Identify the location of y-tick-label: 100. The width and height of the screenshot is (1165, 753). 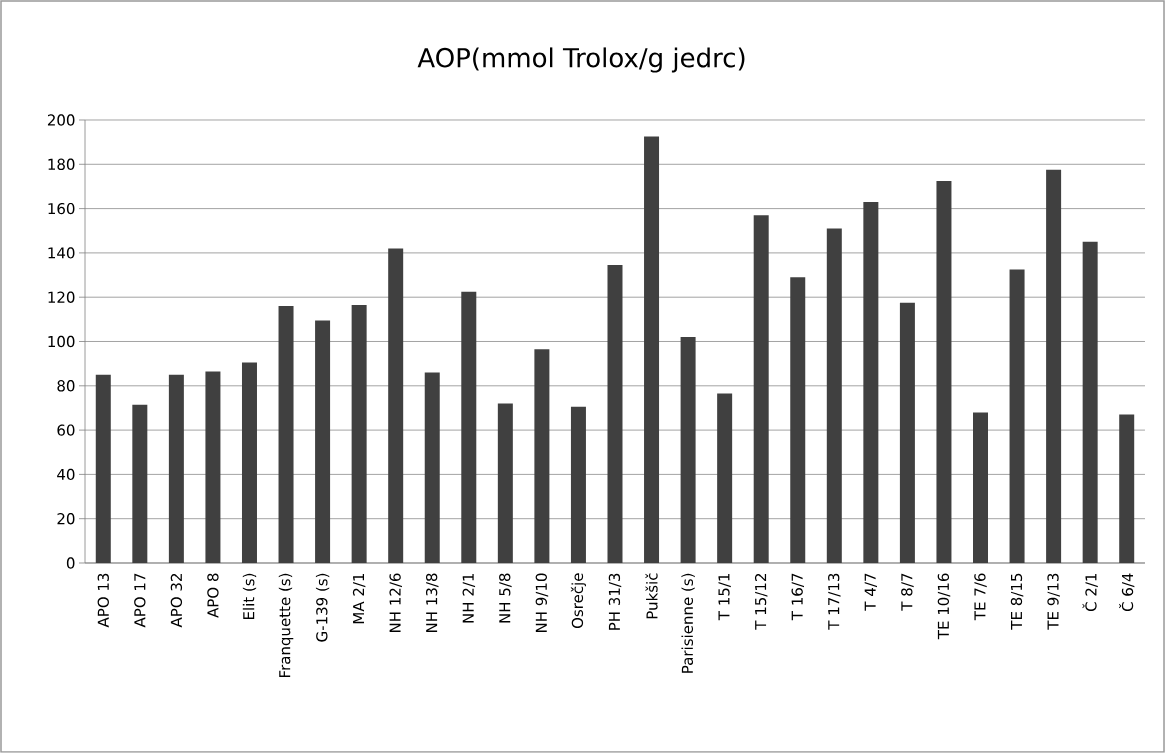
(61, 341).